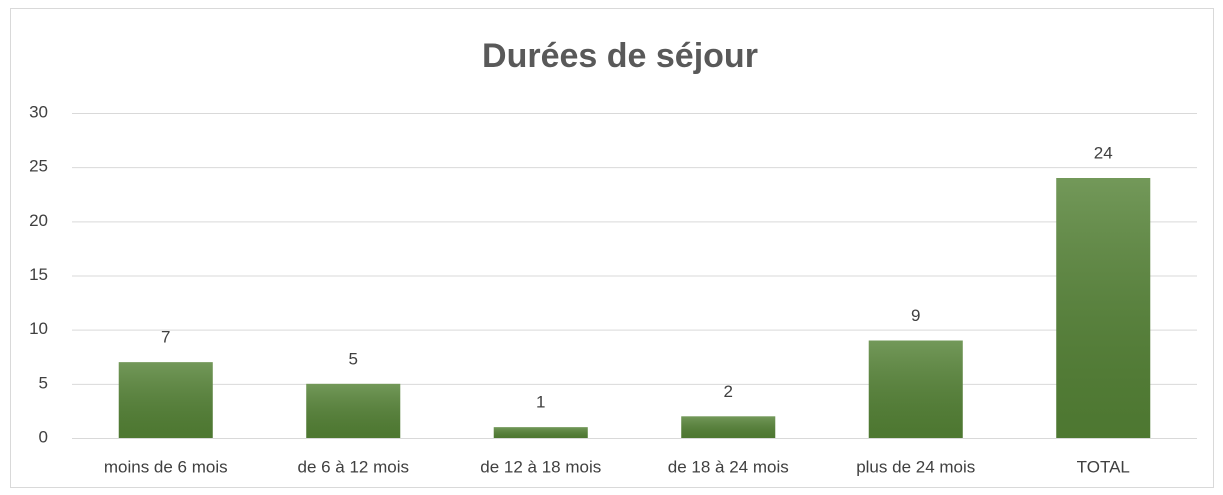  Describe the element at coordinates (353, 358) in the screenshot. I see `data-label: 5` at that location.